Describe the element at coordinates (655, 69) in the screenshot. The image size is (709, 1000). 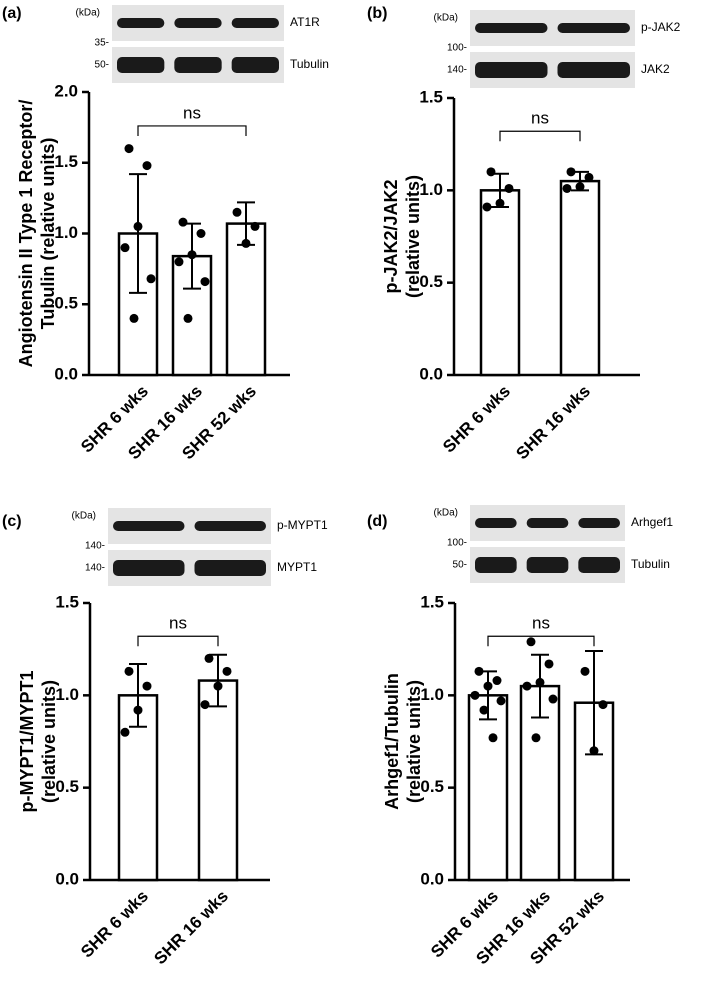
I see `blot-band-label: JAK2` at that location.